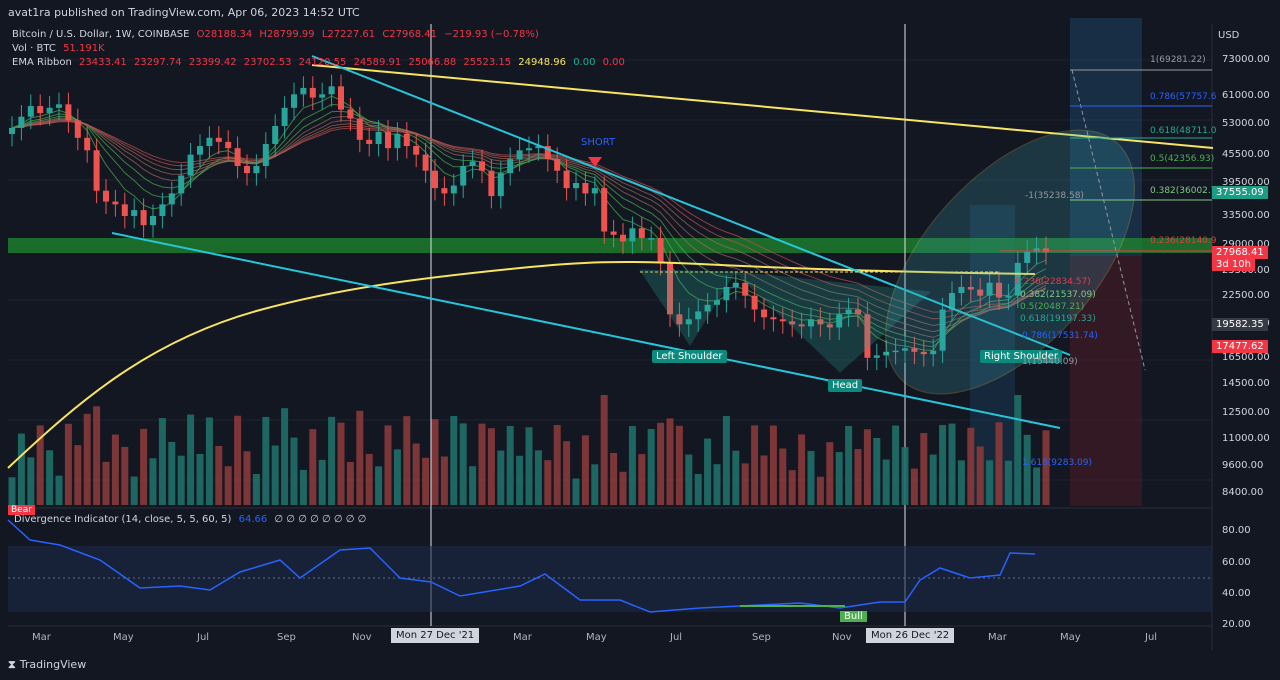 The height and width of the screenshot is (680, 1280). Describe the element at coordinates (1246, 295) in the screenshot. I see `price-tick: 22500.00` at that location.